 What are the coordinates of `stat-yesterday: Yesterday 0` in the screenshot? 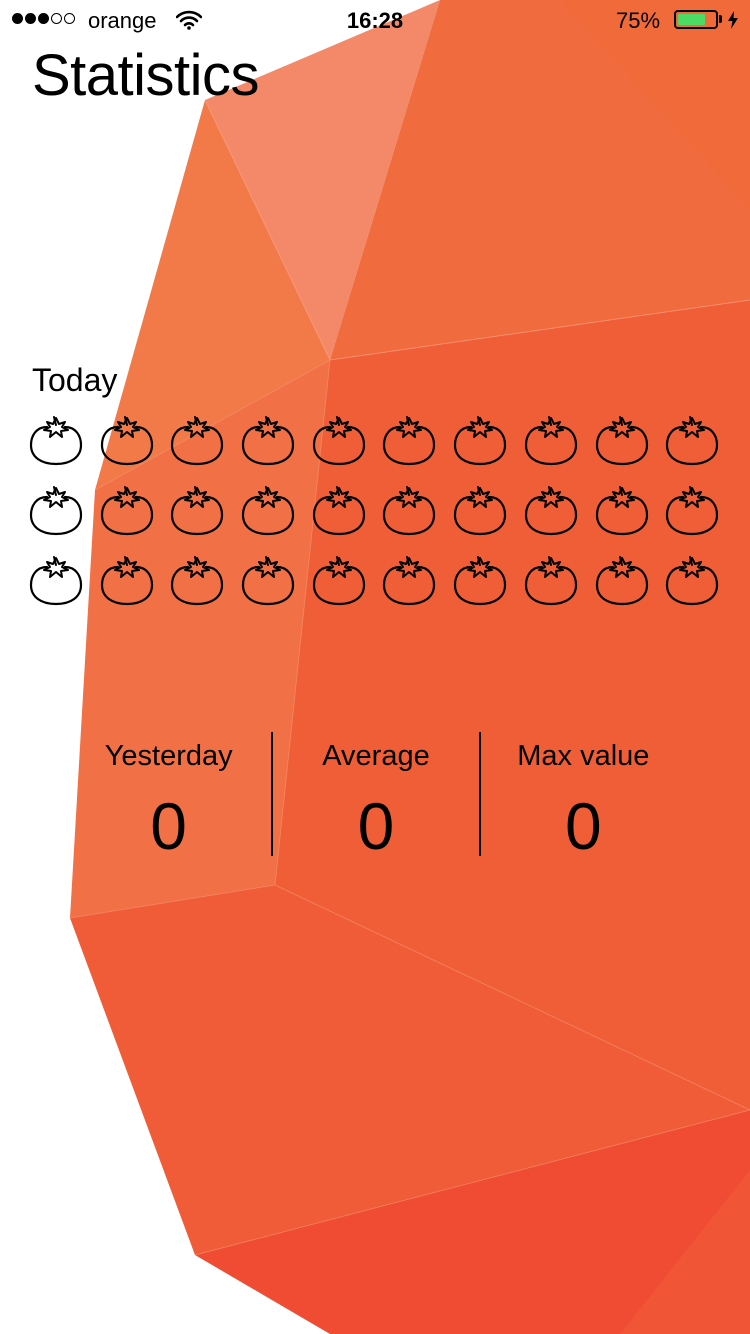 It's located at (168, 797).